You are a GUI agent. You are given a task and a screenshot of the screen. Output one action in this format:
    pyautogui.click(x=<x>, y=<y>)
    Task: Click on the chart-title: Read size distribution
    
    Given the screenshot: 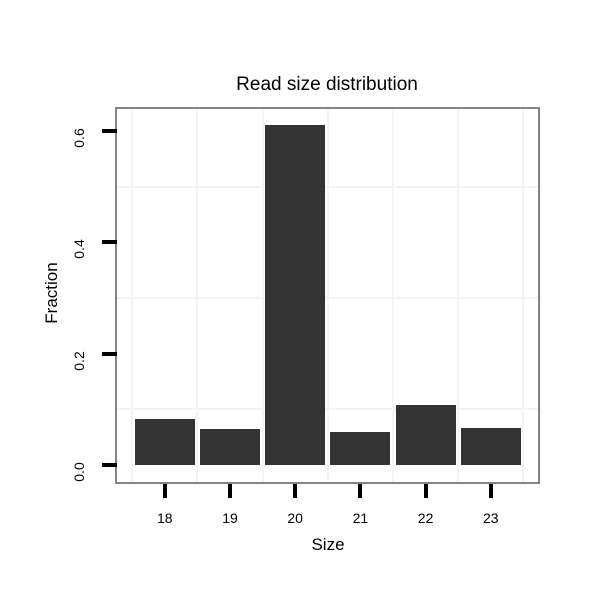 What is the action you would take?
    pyautogui.click(x=327, y=84)
    